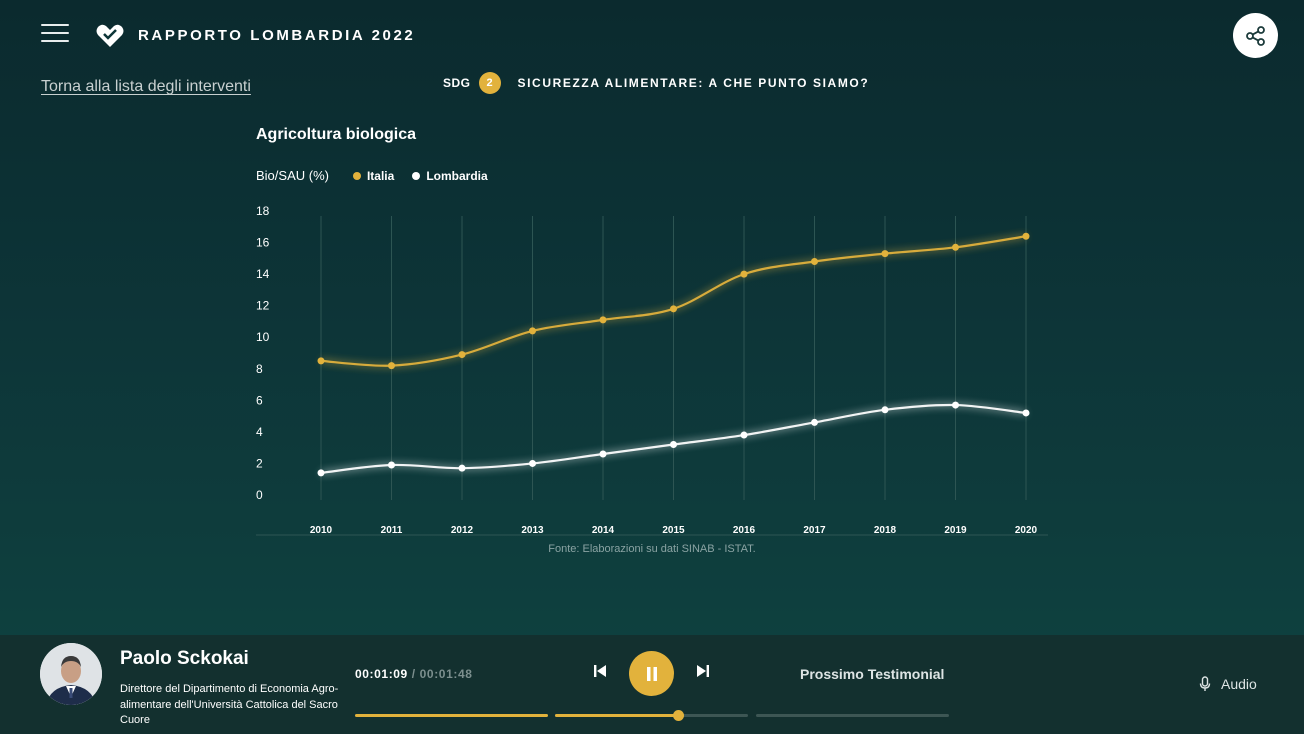 Image resolution: width=1304 pixels, height=734 pixels. Describe the element at coordinates (263, 337) in the screenshot. I see `y-tick-label: 10` at that location.